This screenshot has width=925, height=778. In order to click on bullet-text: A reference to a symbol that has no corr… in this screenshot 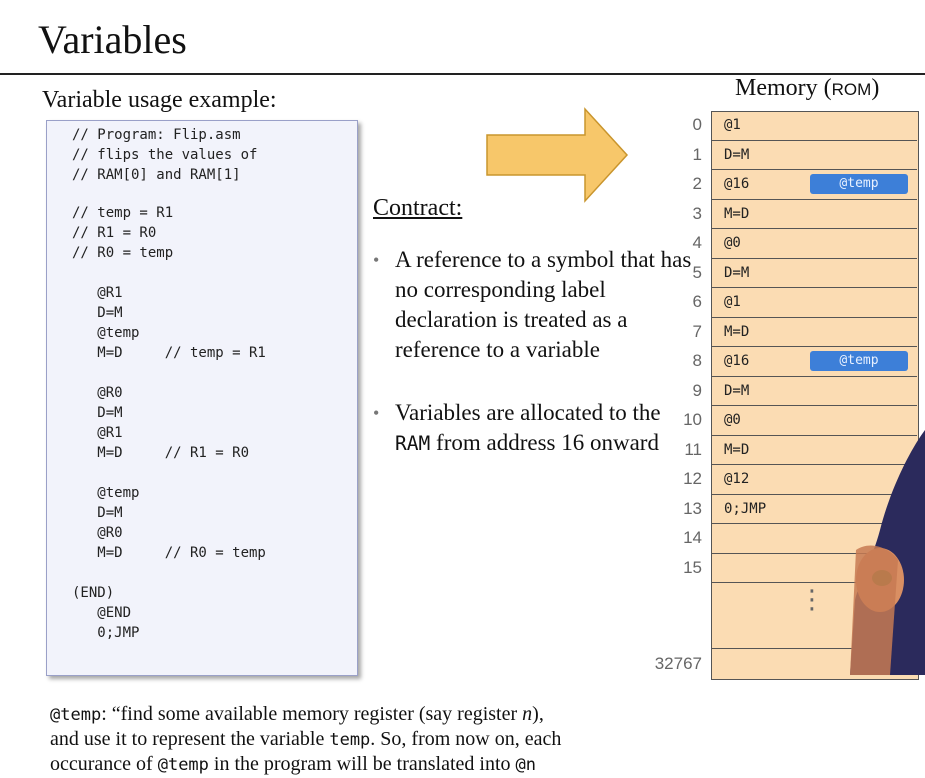, I will do `click(543, 304)`.